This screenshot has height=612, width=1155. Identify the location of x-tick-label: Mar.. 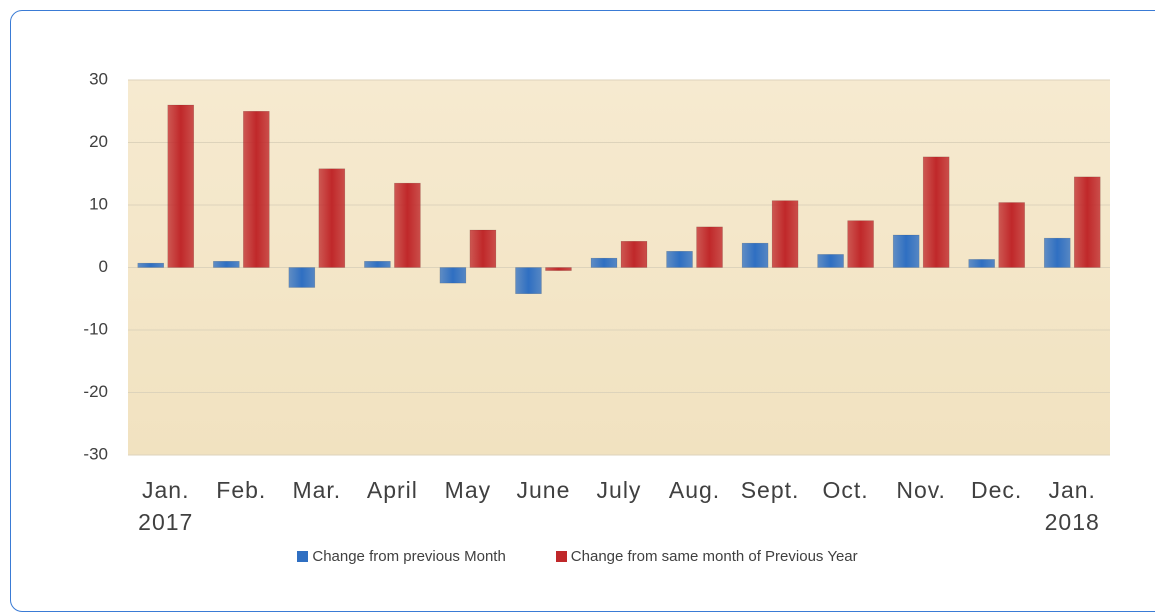
(317, 490).